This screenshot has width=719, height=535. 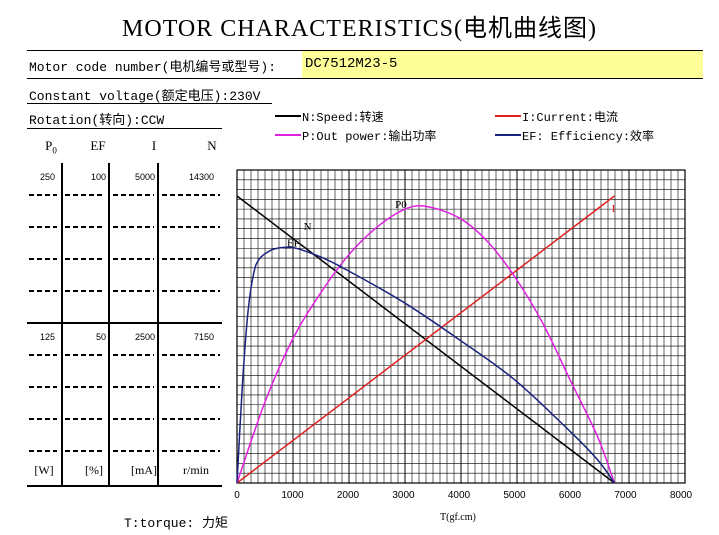 I want to click on legend-speed: N:Speed:转速, so click(x=343, y=118).